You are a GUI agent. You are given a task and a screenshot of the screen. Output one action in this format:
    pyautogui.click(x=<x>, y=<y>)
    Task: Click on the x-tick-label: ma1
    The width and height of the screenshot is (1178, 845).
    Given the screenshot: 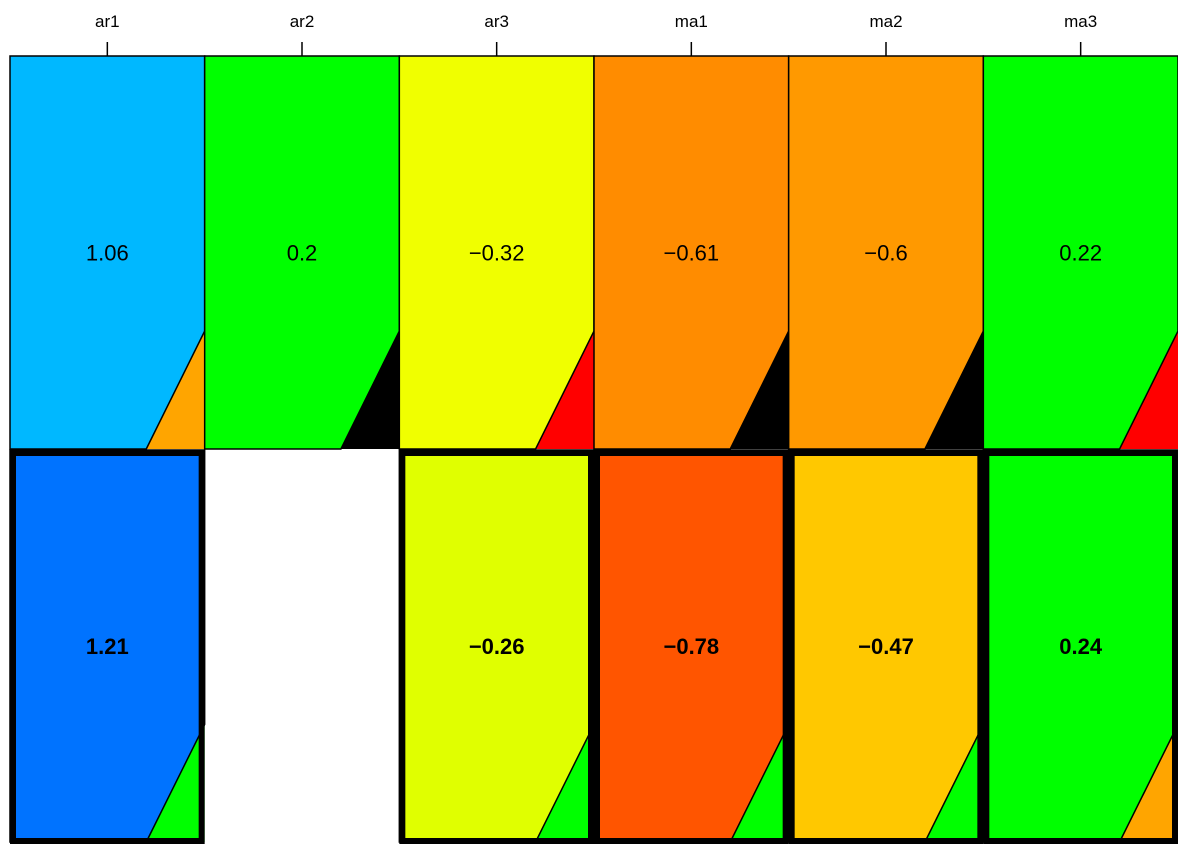 What is the action you would take?
    pyautogui.click(x=691, y=21)
    